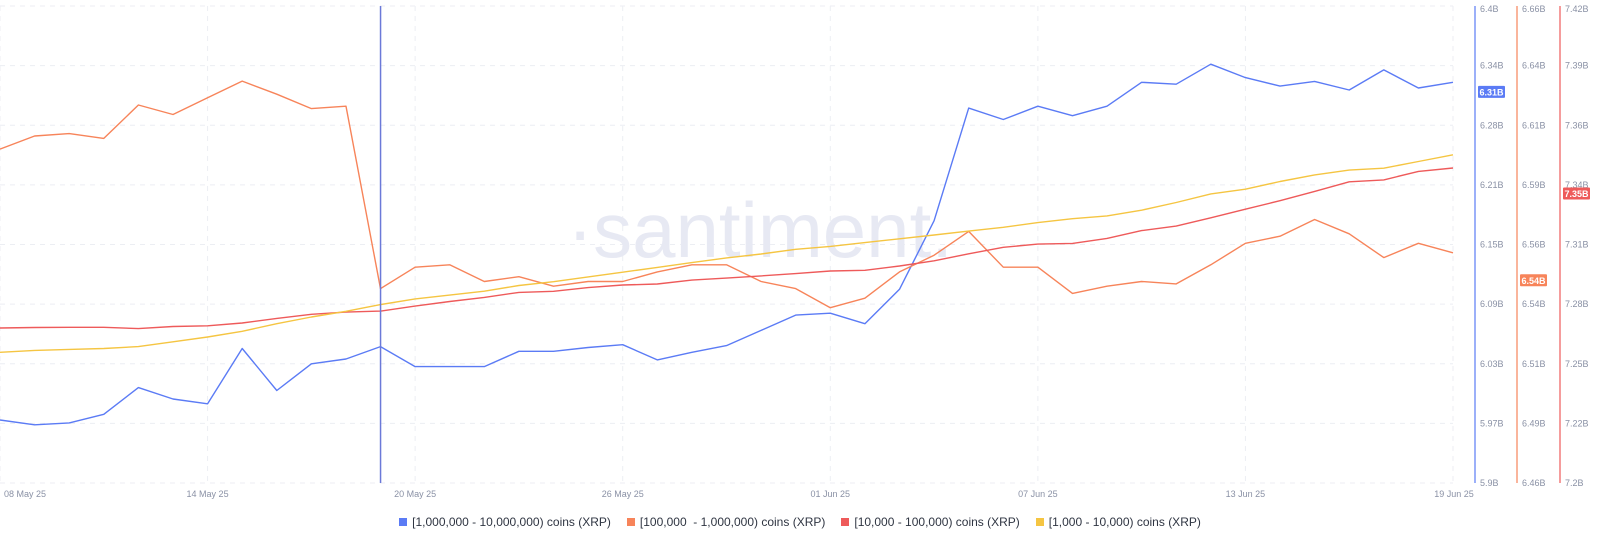  What do you see at coordinates (1577, 423) in the screenshot?
I see `y-tick-label: 7.22B` at bounding box center [1577, 423].